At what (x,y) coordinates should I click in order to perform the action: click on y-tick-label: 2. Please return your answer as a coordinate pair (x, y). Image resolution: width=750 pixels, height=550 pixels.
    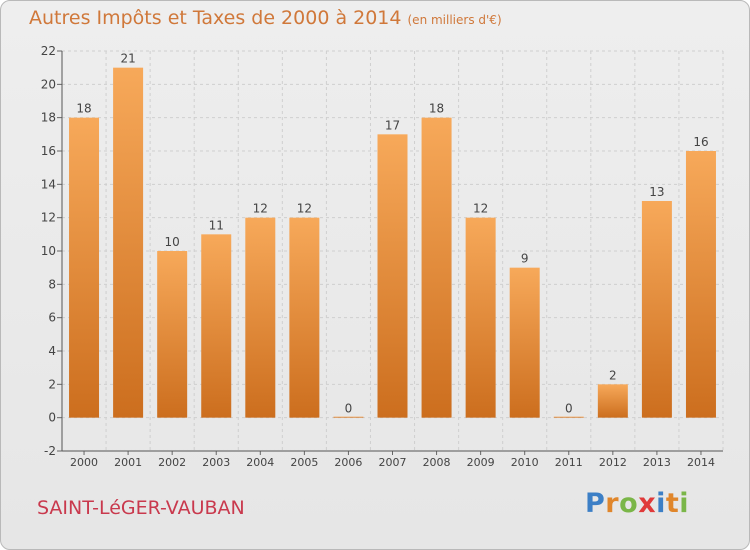
    Looking at the image, I should click on (52, 384).